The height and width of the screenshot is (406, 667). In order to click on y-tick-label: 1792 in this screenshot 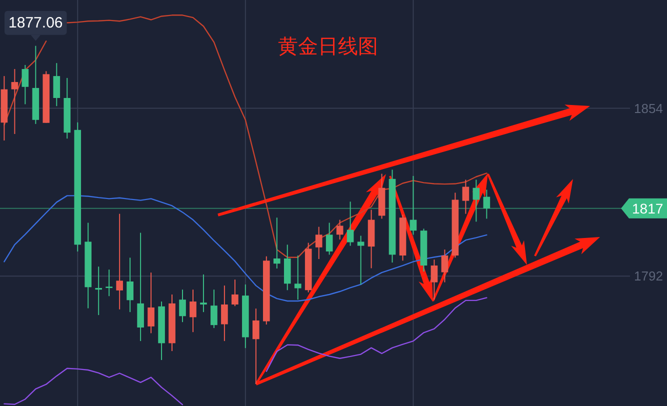, I will do `click(648, 276)`.